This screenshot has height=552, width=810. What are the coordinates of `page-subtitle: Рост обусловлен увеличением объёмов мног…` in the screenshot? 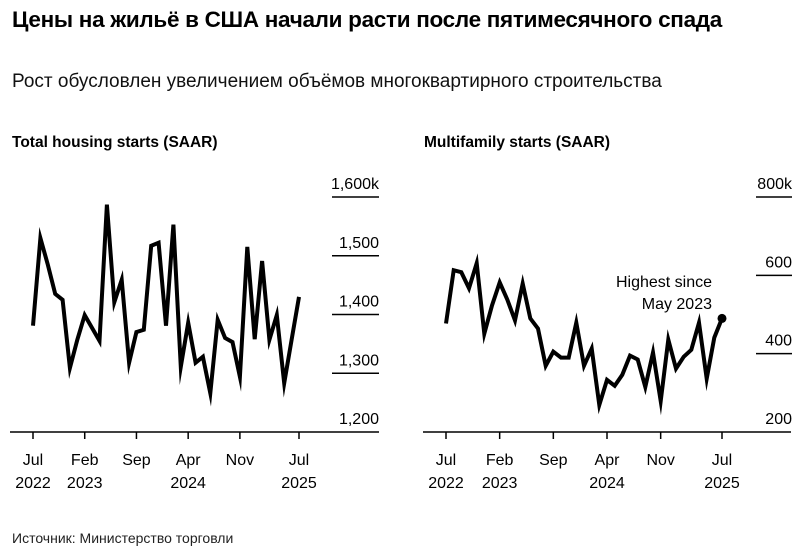 It's located at (337, 81).